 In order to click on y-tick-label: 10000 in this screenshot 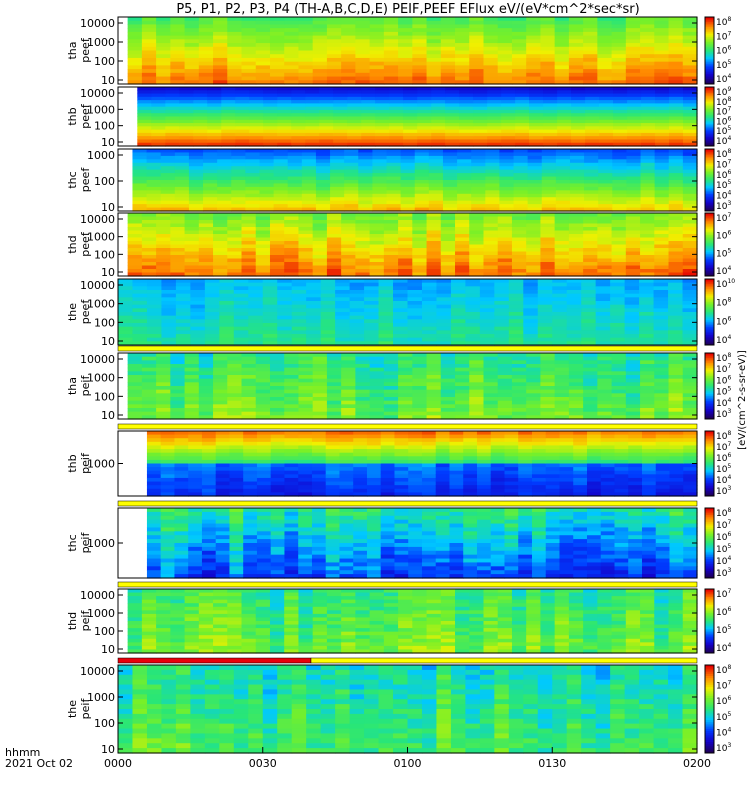, I will do `click(97, 93)`.